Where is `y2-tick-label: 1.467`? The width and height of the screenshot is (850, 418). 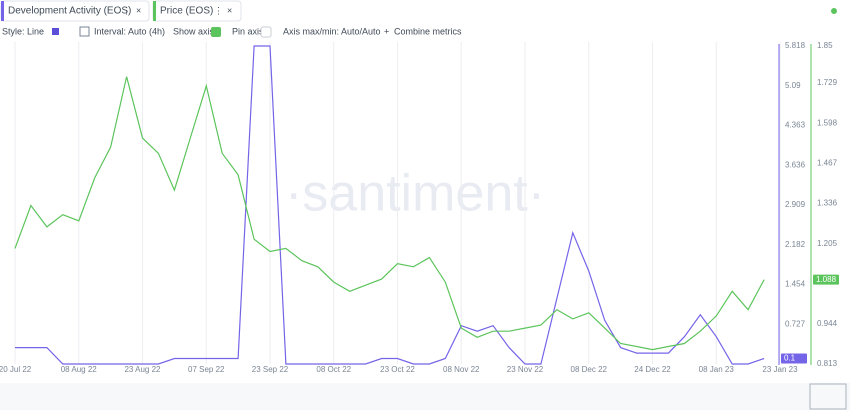 y2-tick-label: 1.467 is located at coordinates (827, 163).